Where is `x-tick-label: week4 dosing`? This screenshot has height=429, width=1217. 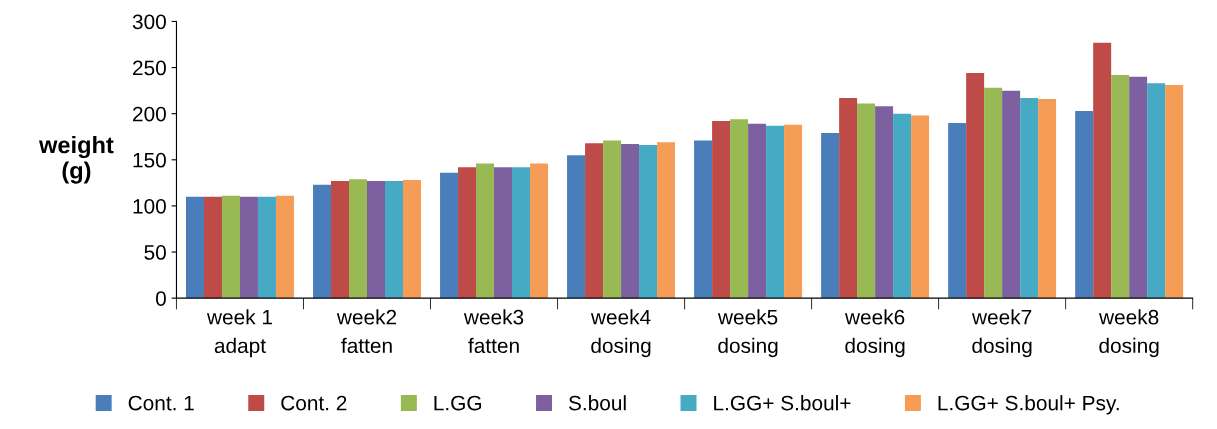 x-tick-label: week4 dosing is located at coordinates (620, 333).